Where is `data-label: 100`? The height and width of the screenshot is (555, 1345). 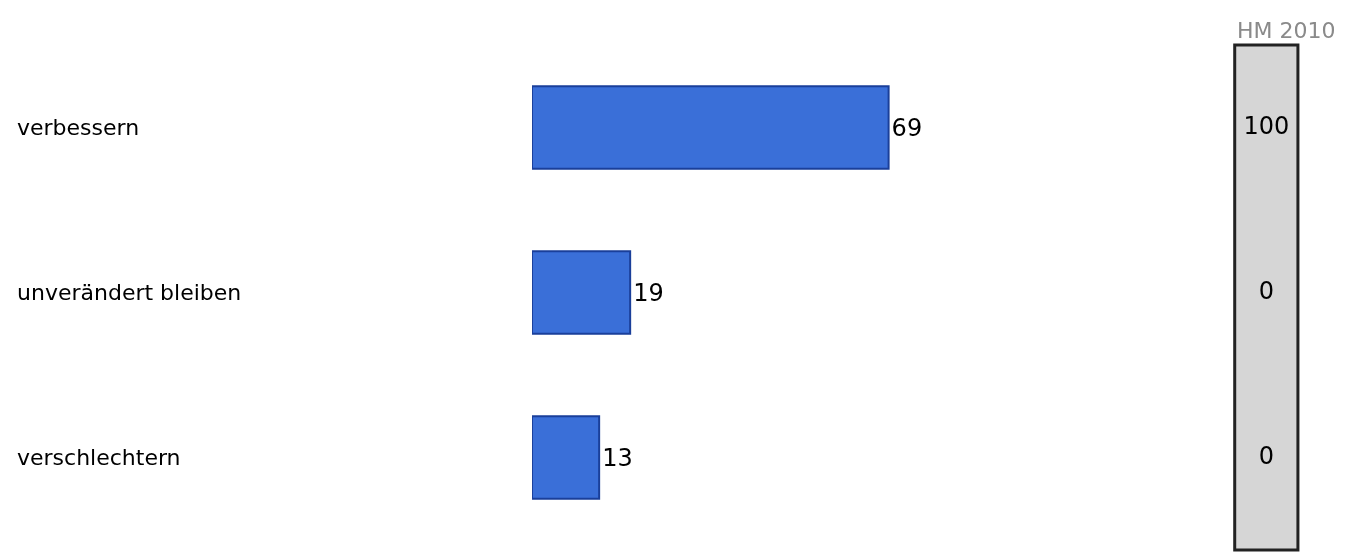
data-label: 100 is located at coordinates (1266, 125).